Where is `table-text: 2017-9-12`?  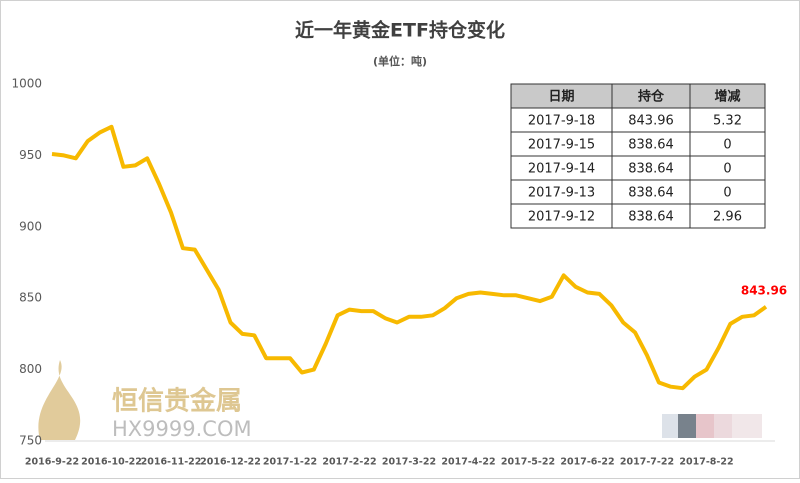 table-text: 2017-9-12 is located at coordinates (561, 217).